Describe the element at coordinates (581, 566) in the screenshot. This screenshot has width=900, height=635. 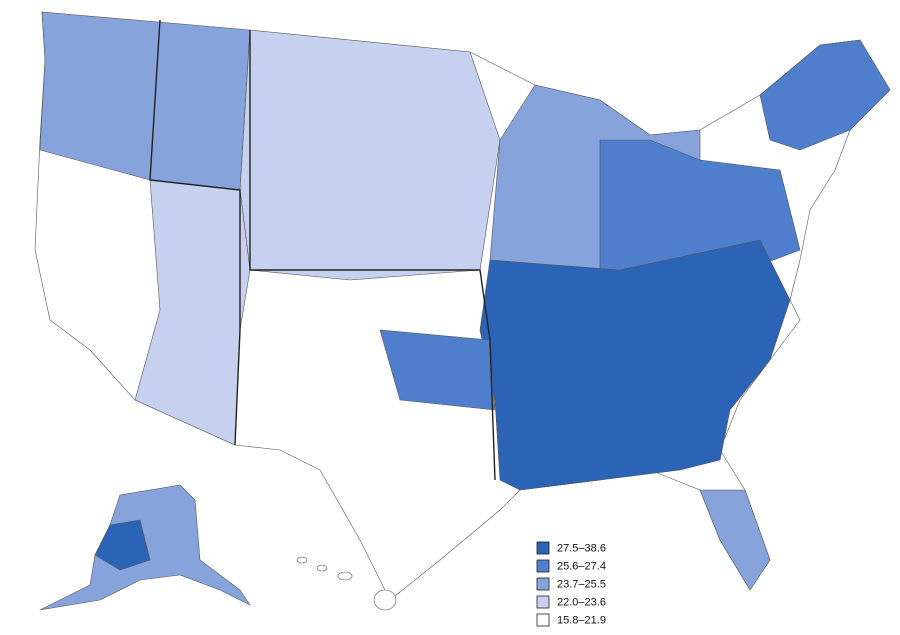
I see `legend-label: 25.6–27.4` at that location.